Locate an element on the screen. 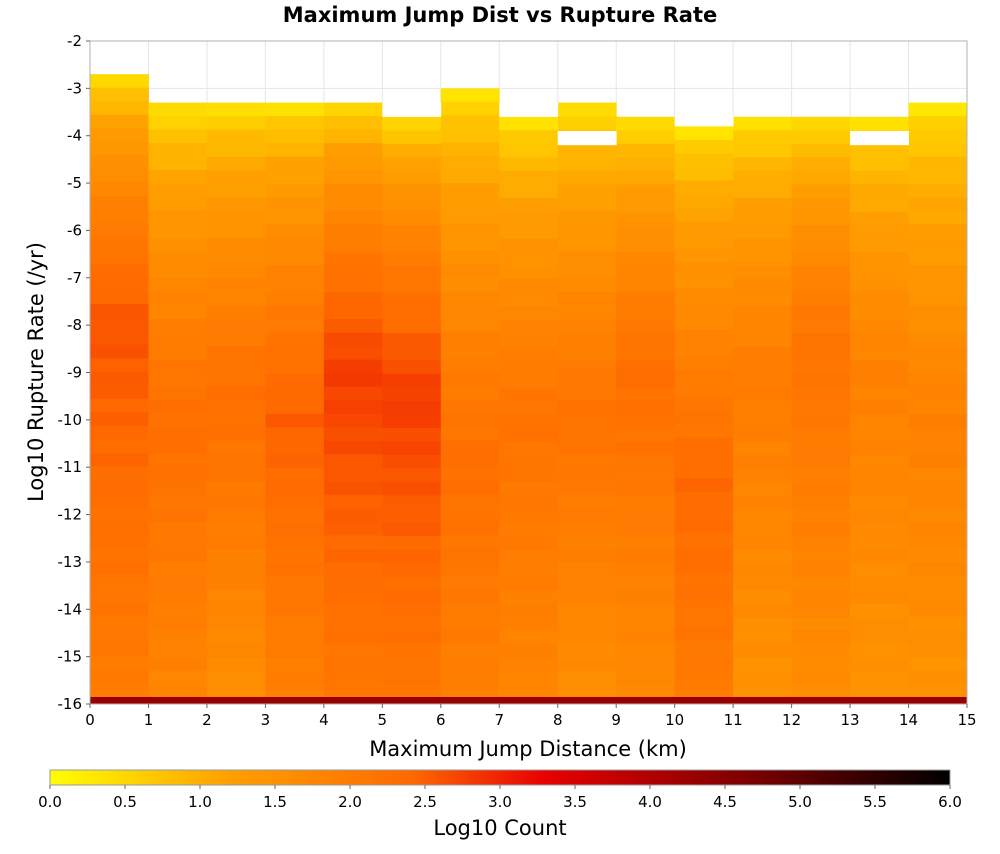  x-tick-label: 6 is located at coordinates (441, 720).